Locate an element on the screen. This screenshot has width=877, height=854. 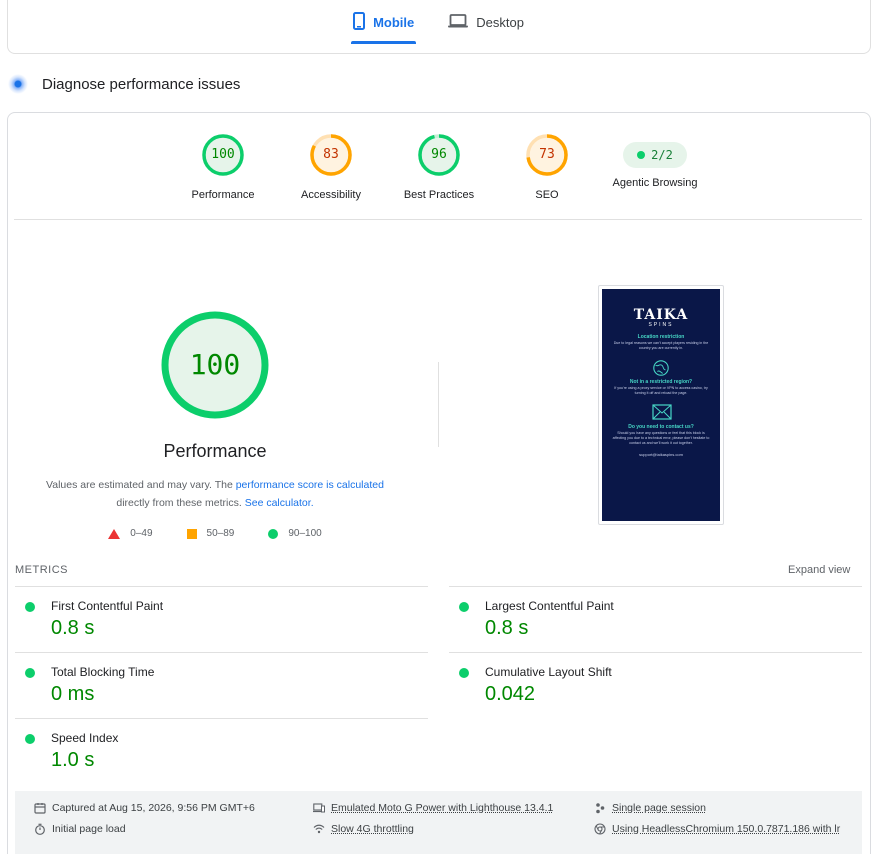
score-legend: 0–49 50–89 90–100 is located at coordinates (215, 533).